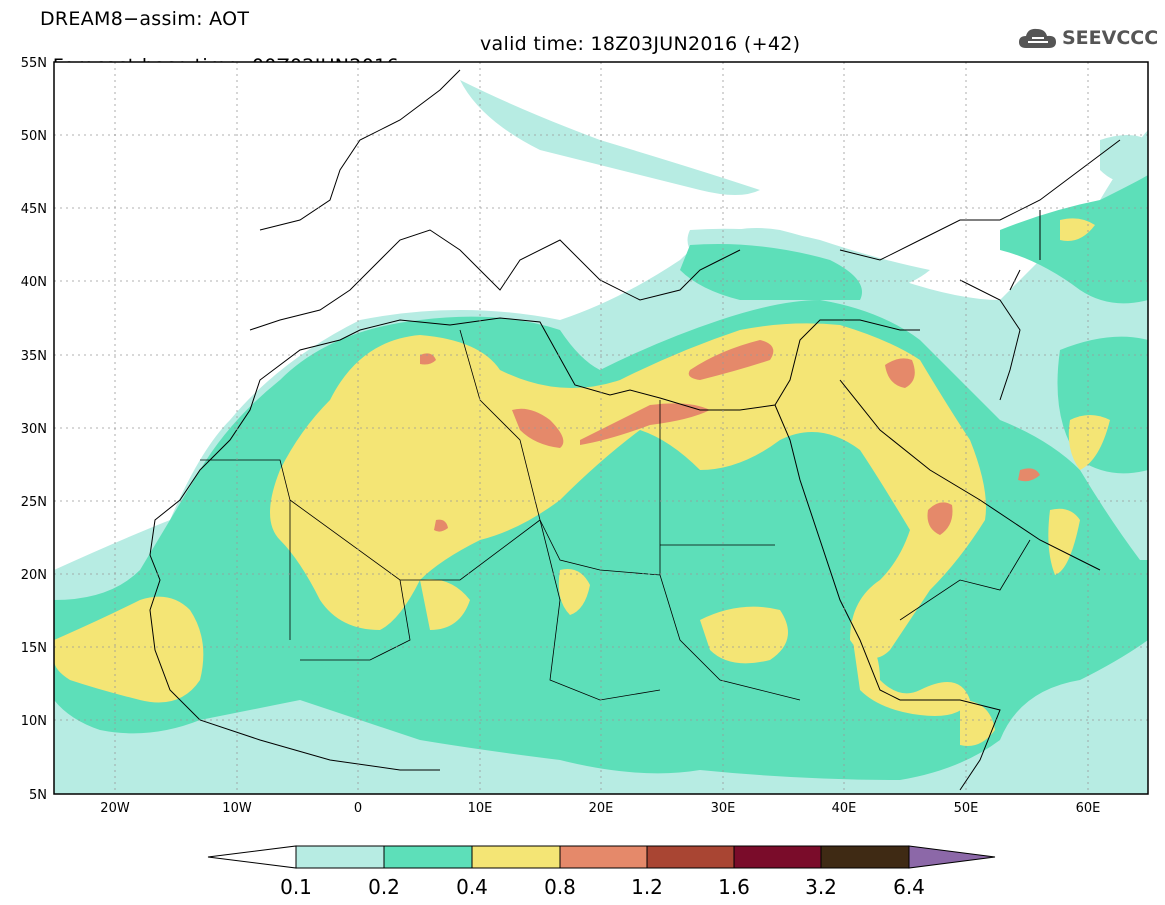  Describe the element at coordinates (34, 136) in the screenshot. I see `lat-label: 50N` at that location.